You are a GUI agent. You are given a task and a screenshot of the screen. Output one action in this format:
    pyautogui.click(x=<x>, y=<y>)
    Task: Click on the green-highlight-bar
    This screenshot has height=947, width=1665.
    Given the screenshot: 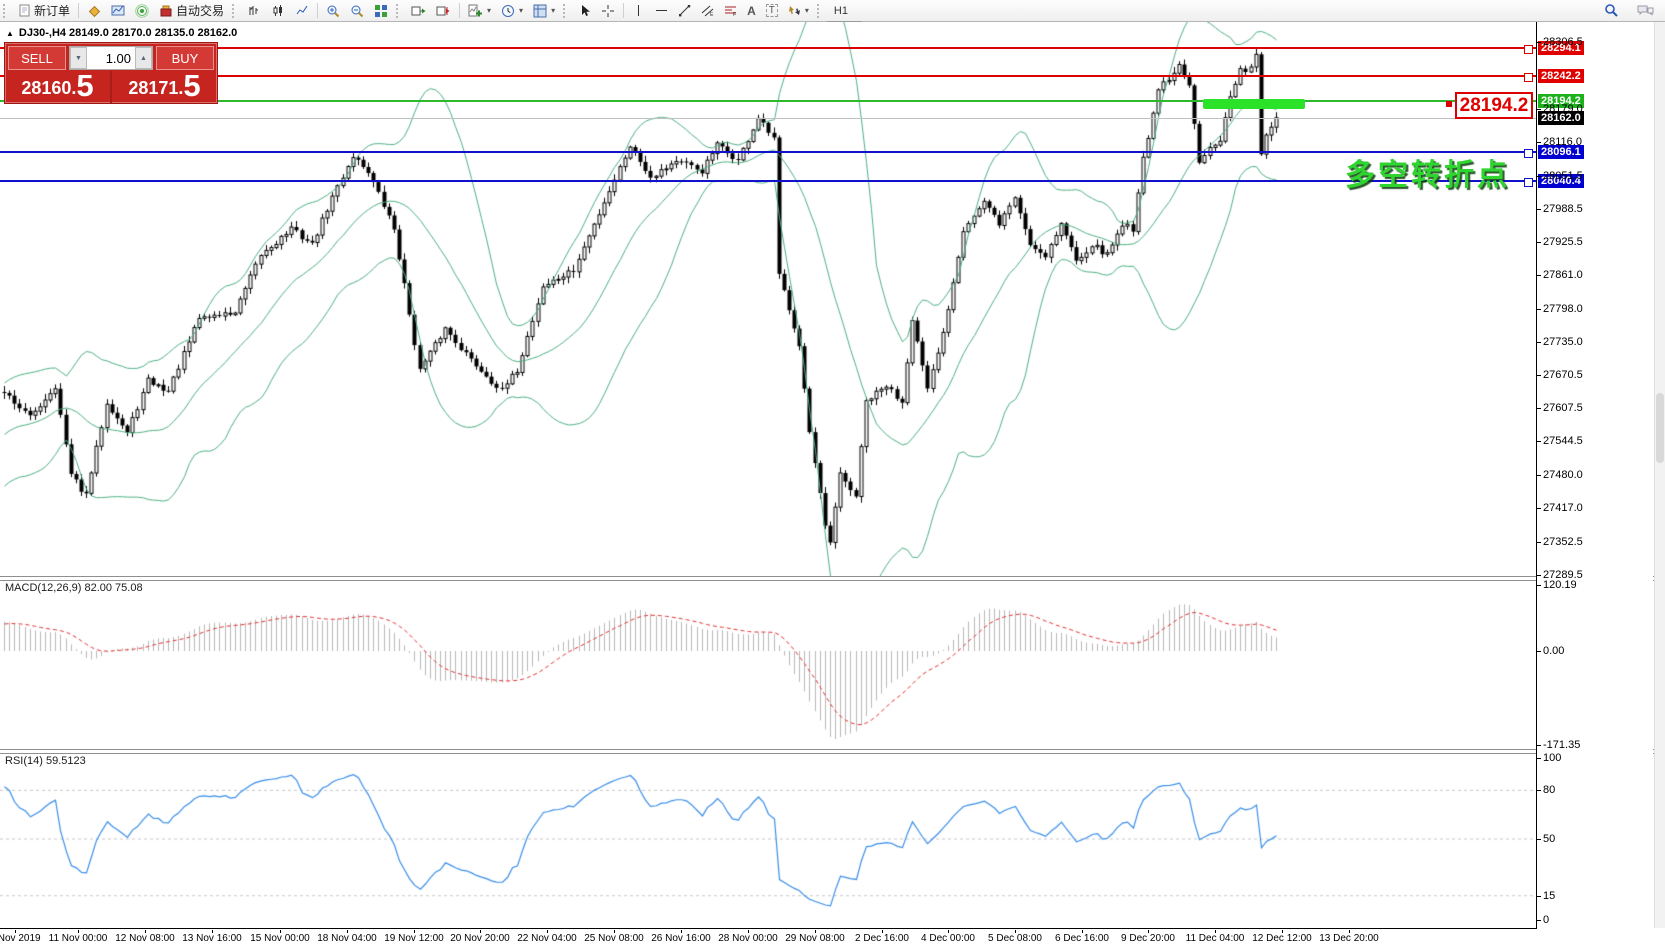 What is the action you would take?
    pyautogui.click(x=1254, y=104)
    